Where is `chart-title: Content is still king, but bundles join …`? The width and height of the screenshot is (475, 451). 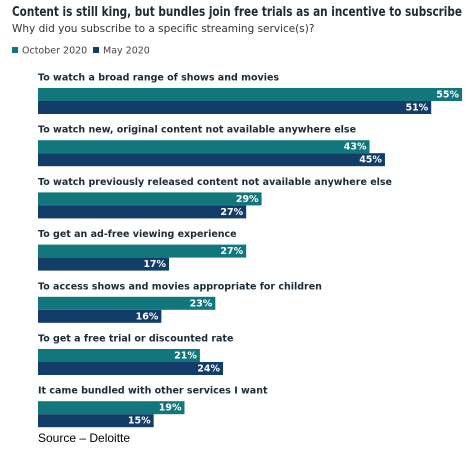
chart-title: Content is still king, but bundles join … is located at coordinates (237, 12).